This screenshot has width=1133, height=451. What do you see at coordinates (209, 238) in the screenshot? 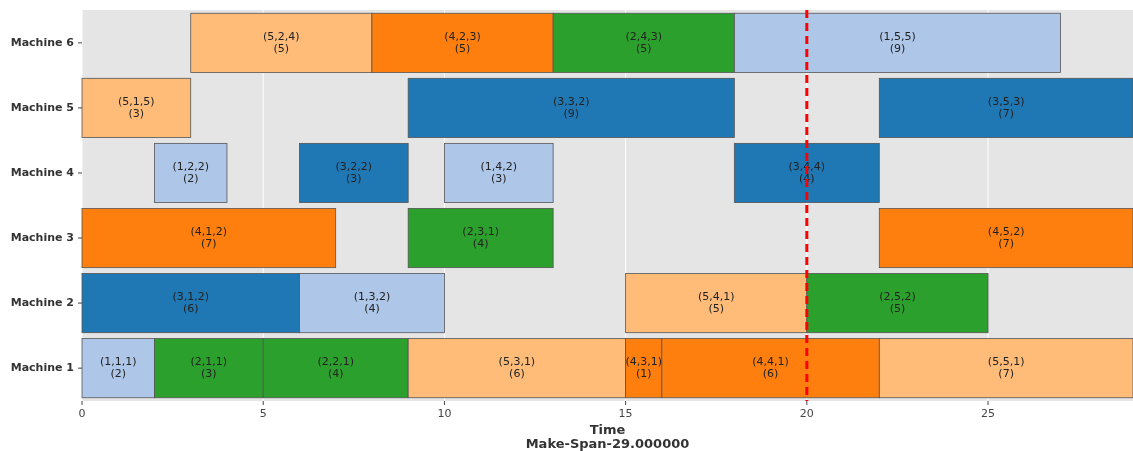
I see `data-label: (4,1,2) (7)` at bounding box center [209, 238].